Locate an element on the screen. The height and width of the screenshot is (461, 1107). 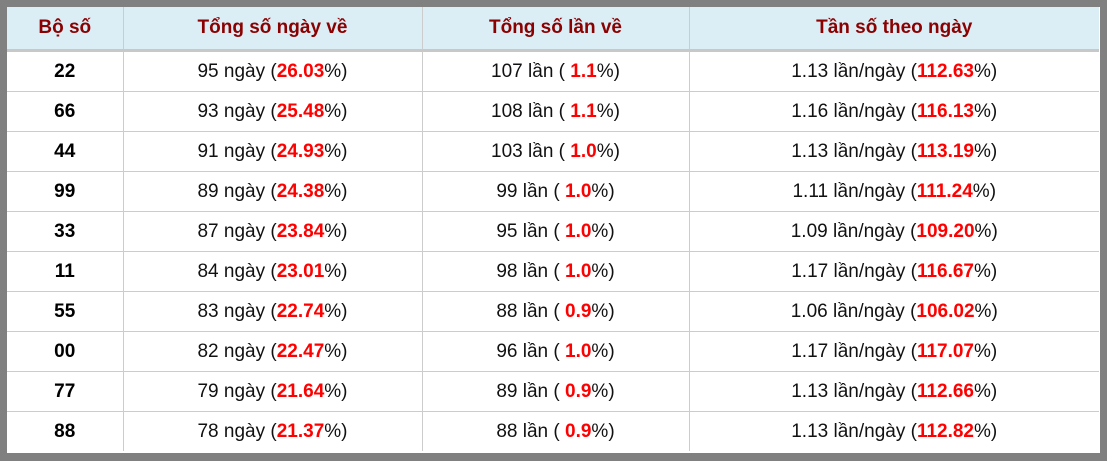
frequency-percent: 112.63 is located at coordinates (945, 71).